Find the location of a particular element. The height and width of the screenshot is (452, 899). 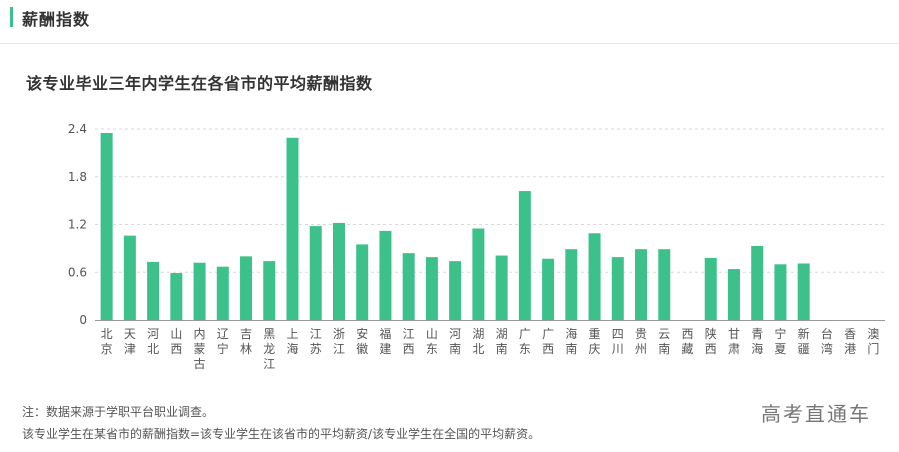

x-tick-label: 夏 is located at coordinates (780, 349).